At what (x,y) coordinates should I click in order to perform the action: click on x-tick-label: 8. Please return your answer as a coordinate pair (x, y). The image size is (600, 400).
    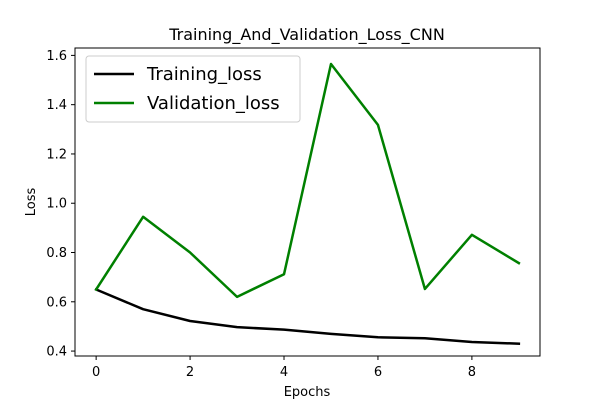
    Looking at the image, I should click on (472, 372).